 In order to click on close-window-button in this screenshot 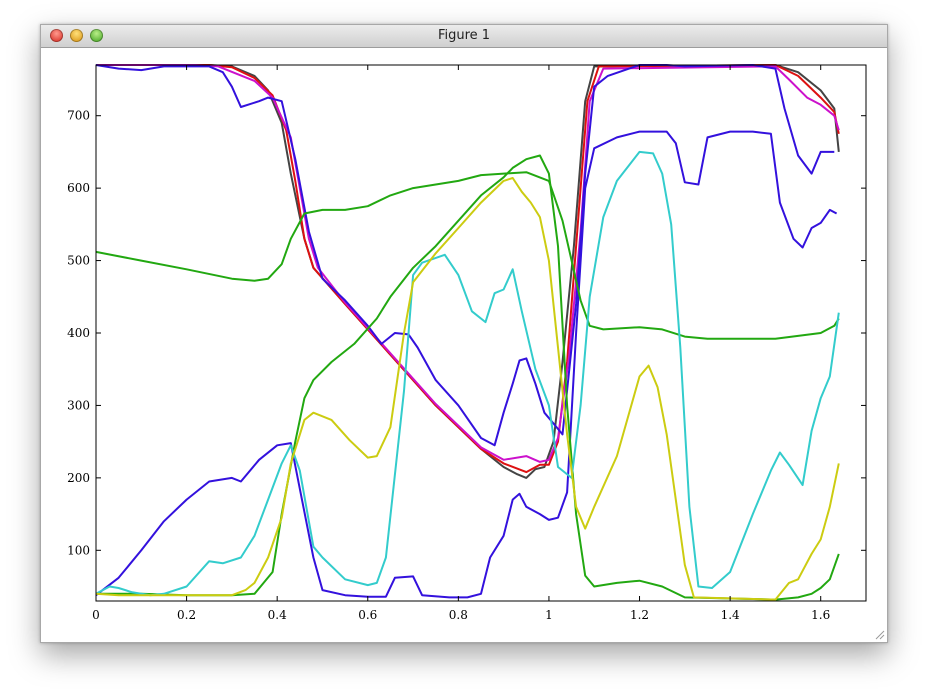, I will do `click(56, 35)`.